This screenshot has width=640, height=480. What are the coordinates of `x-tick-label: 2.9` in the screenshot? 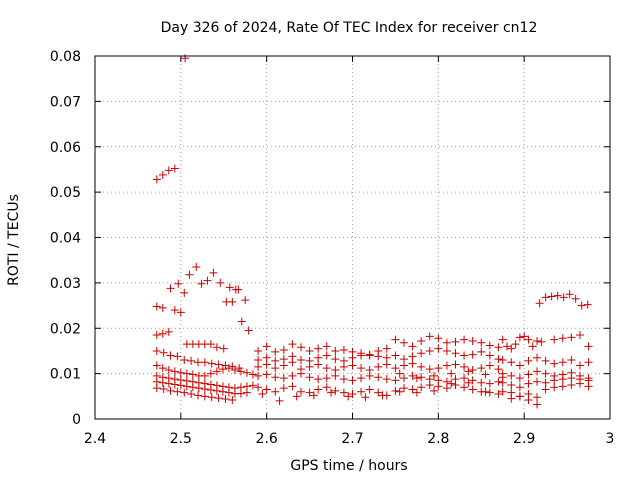 It's located at (524, 439).